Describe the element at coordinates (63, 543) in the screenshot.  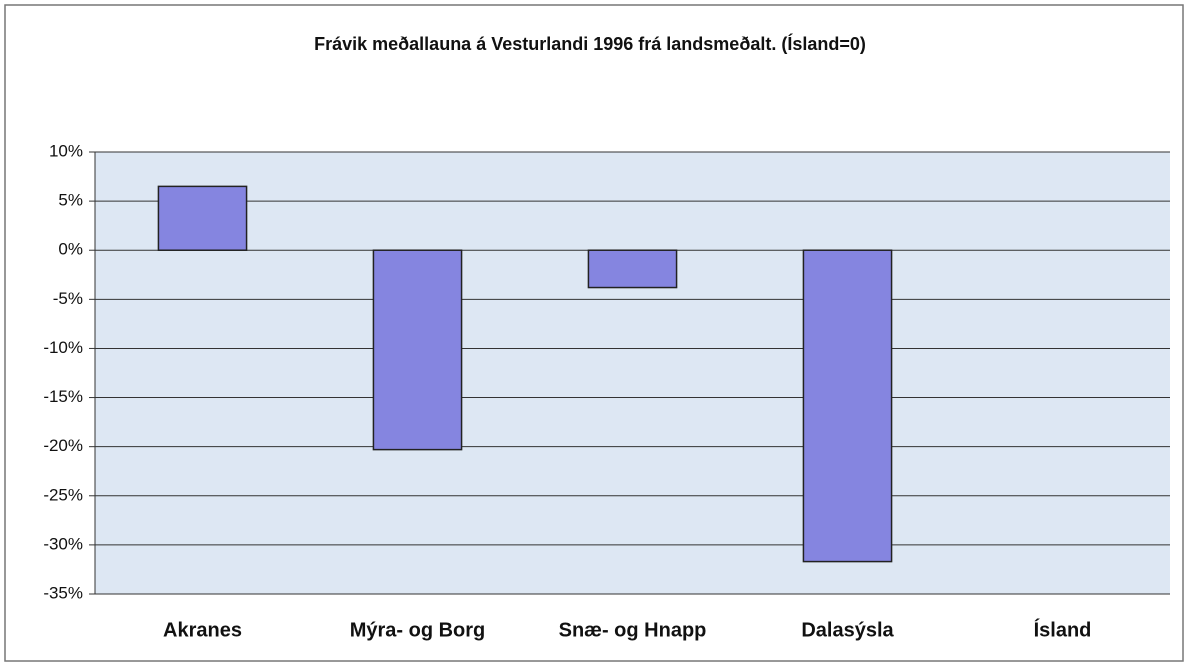
I see `y-tick-label: -30%` at that location.